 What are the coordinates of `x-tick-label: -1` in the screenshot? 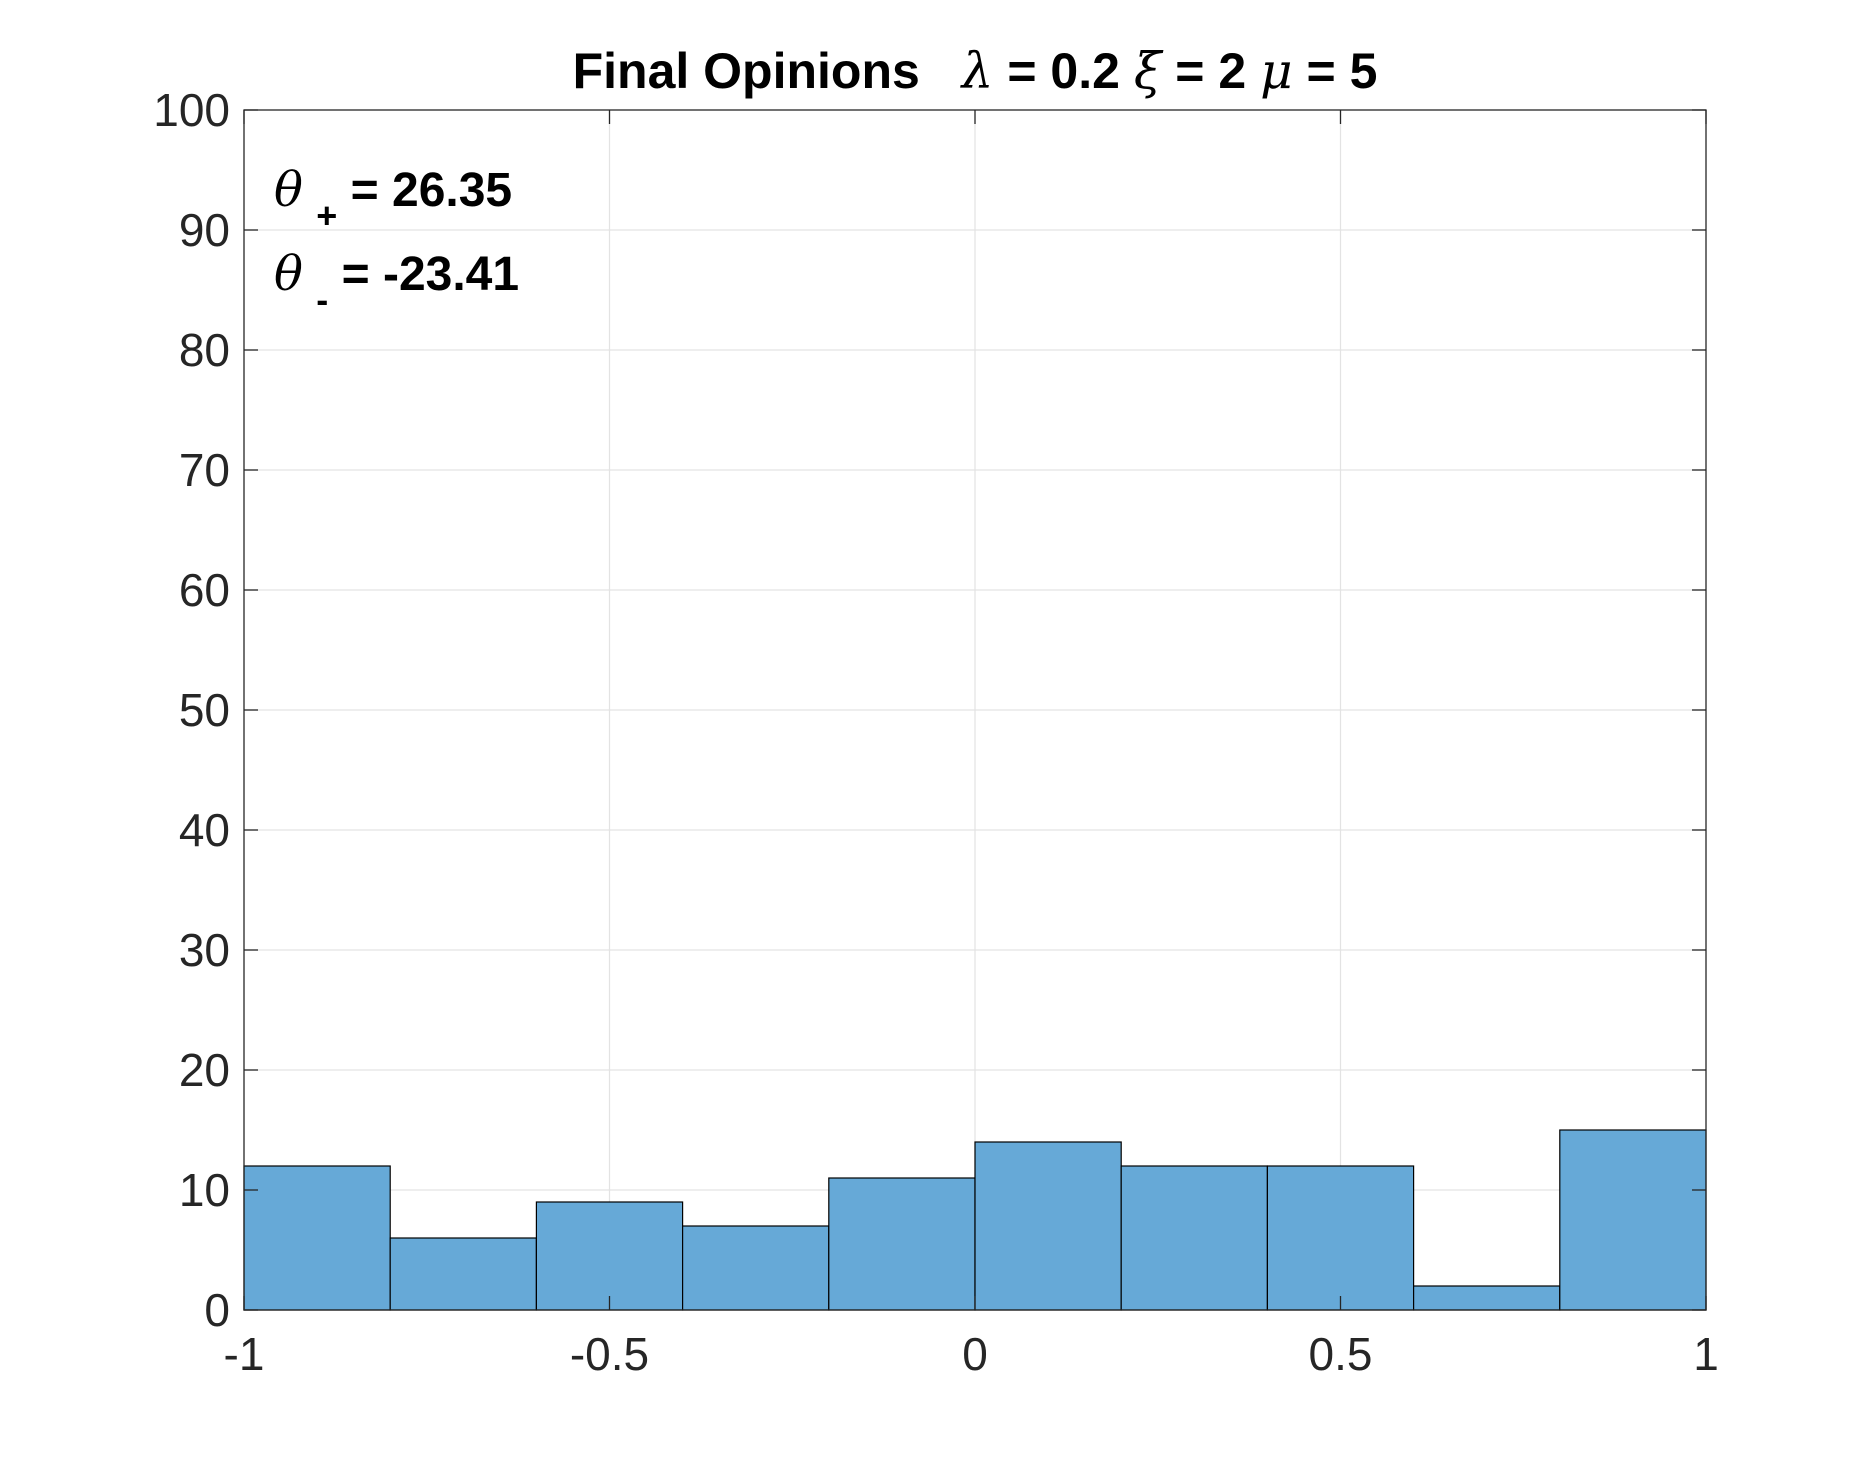 It's located at (244, 1354).